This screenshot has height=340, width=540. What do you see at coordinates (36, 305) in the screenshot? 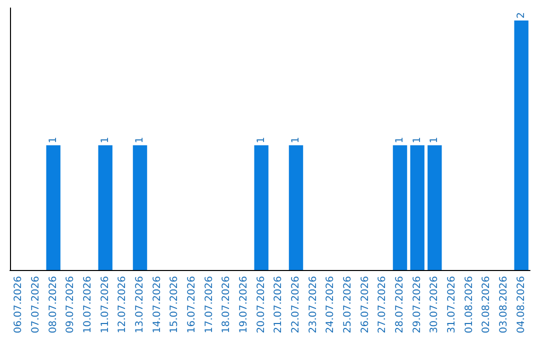
I see `x-tick-label: 07.07.2026` at bounding box center [36, 305].